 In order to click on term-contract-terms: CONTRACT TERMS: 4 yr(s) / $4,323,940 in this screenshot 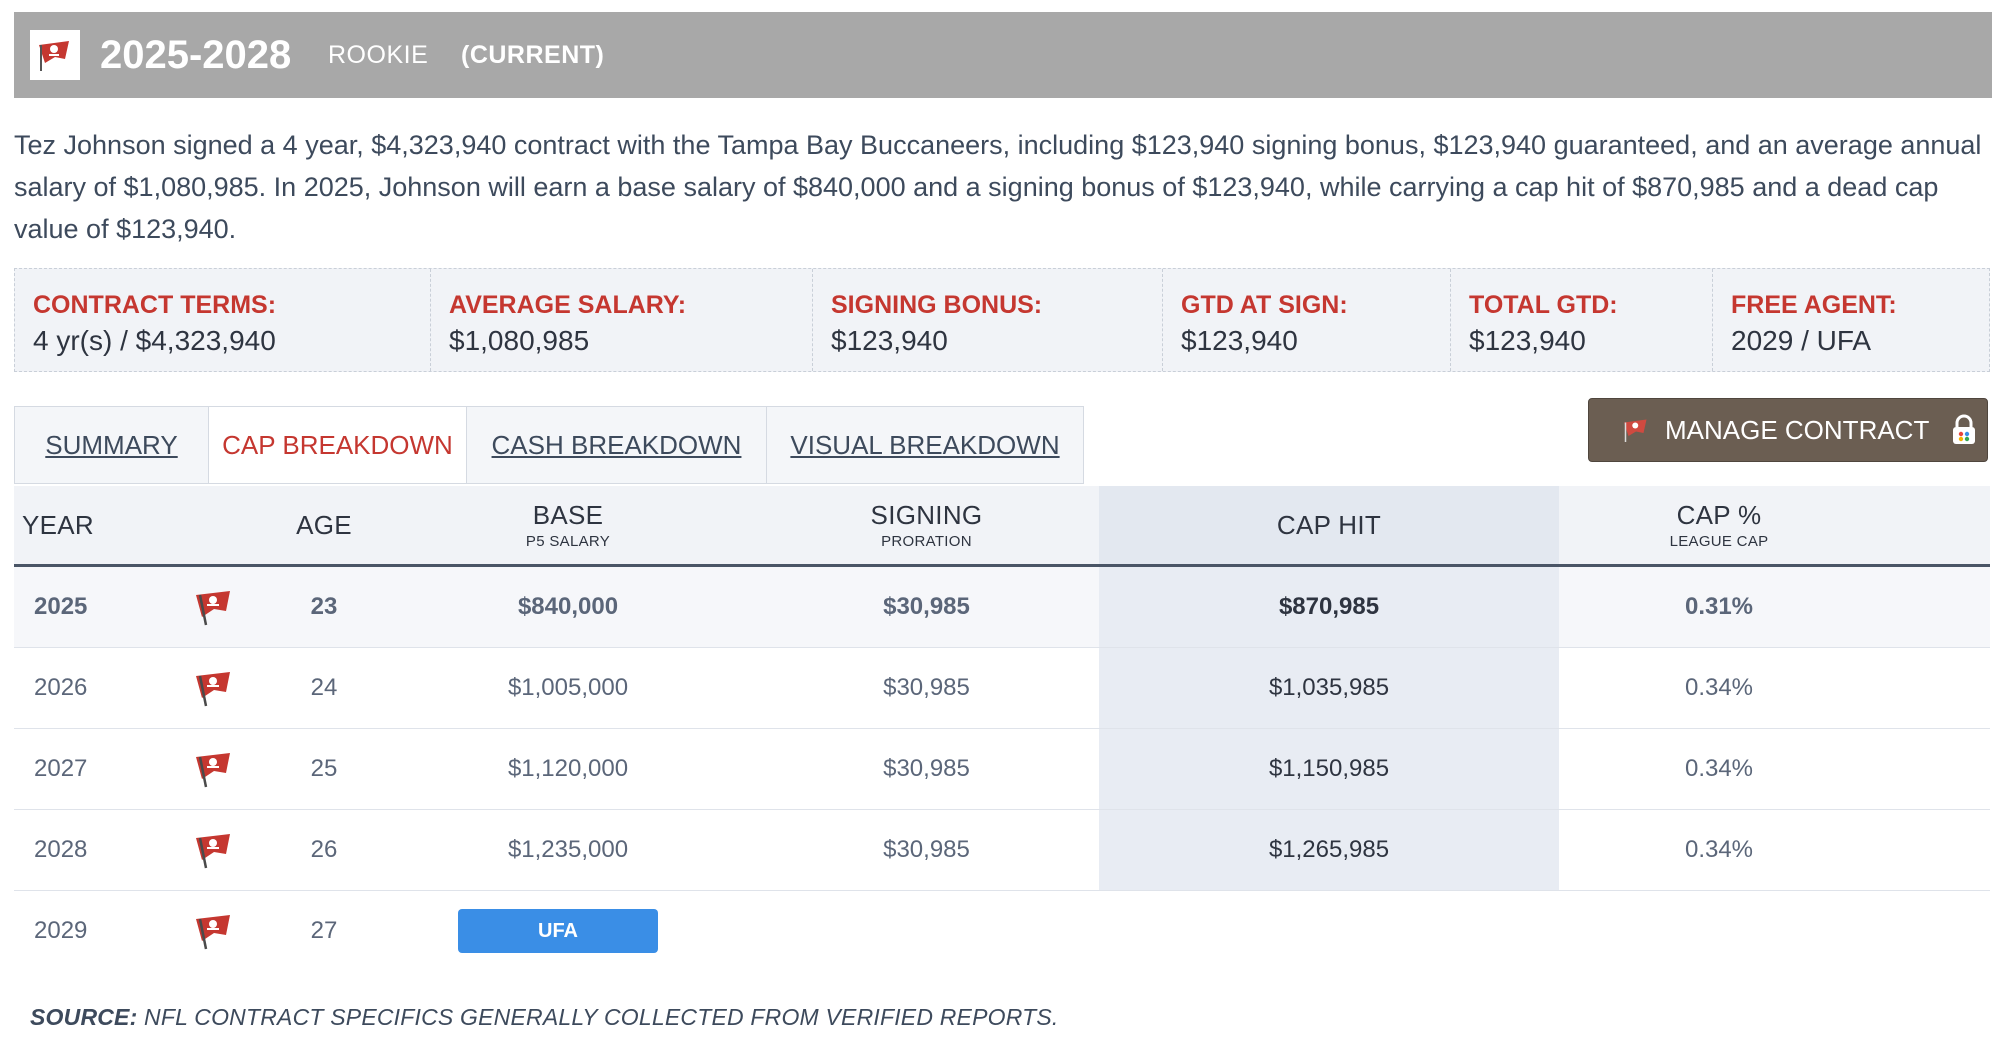, I will do `click(223, 320)`.